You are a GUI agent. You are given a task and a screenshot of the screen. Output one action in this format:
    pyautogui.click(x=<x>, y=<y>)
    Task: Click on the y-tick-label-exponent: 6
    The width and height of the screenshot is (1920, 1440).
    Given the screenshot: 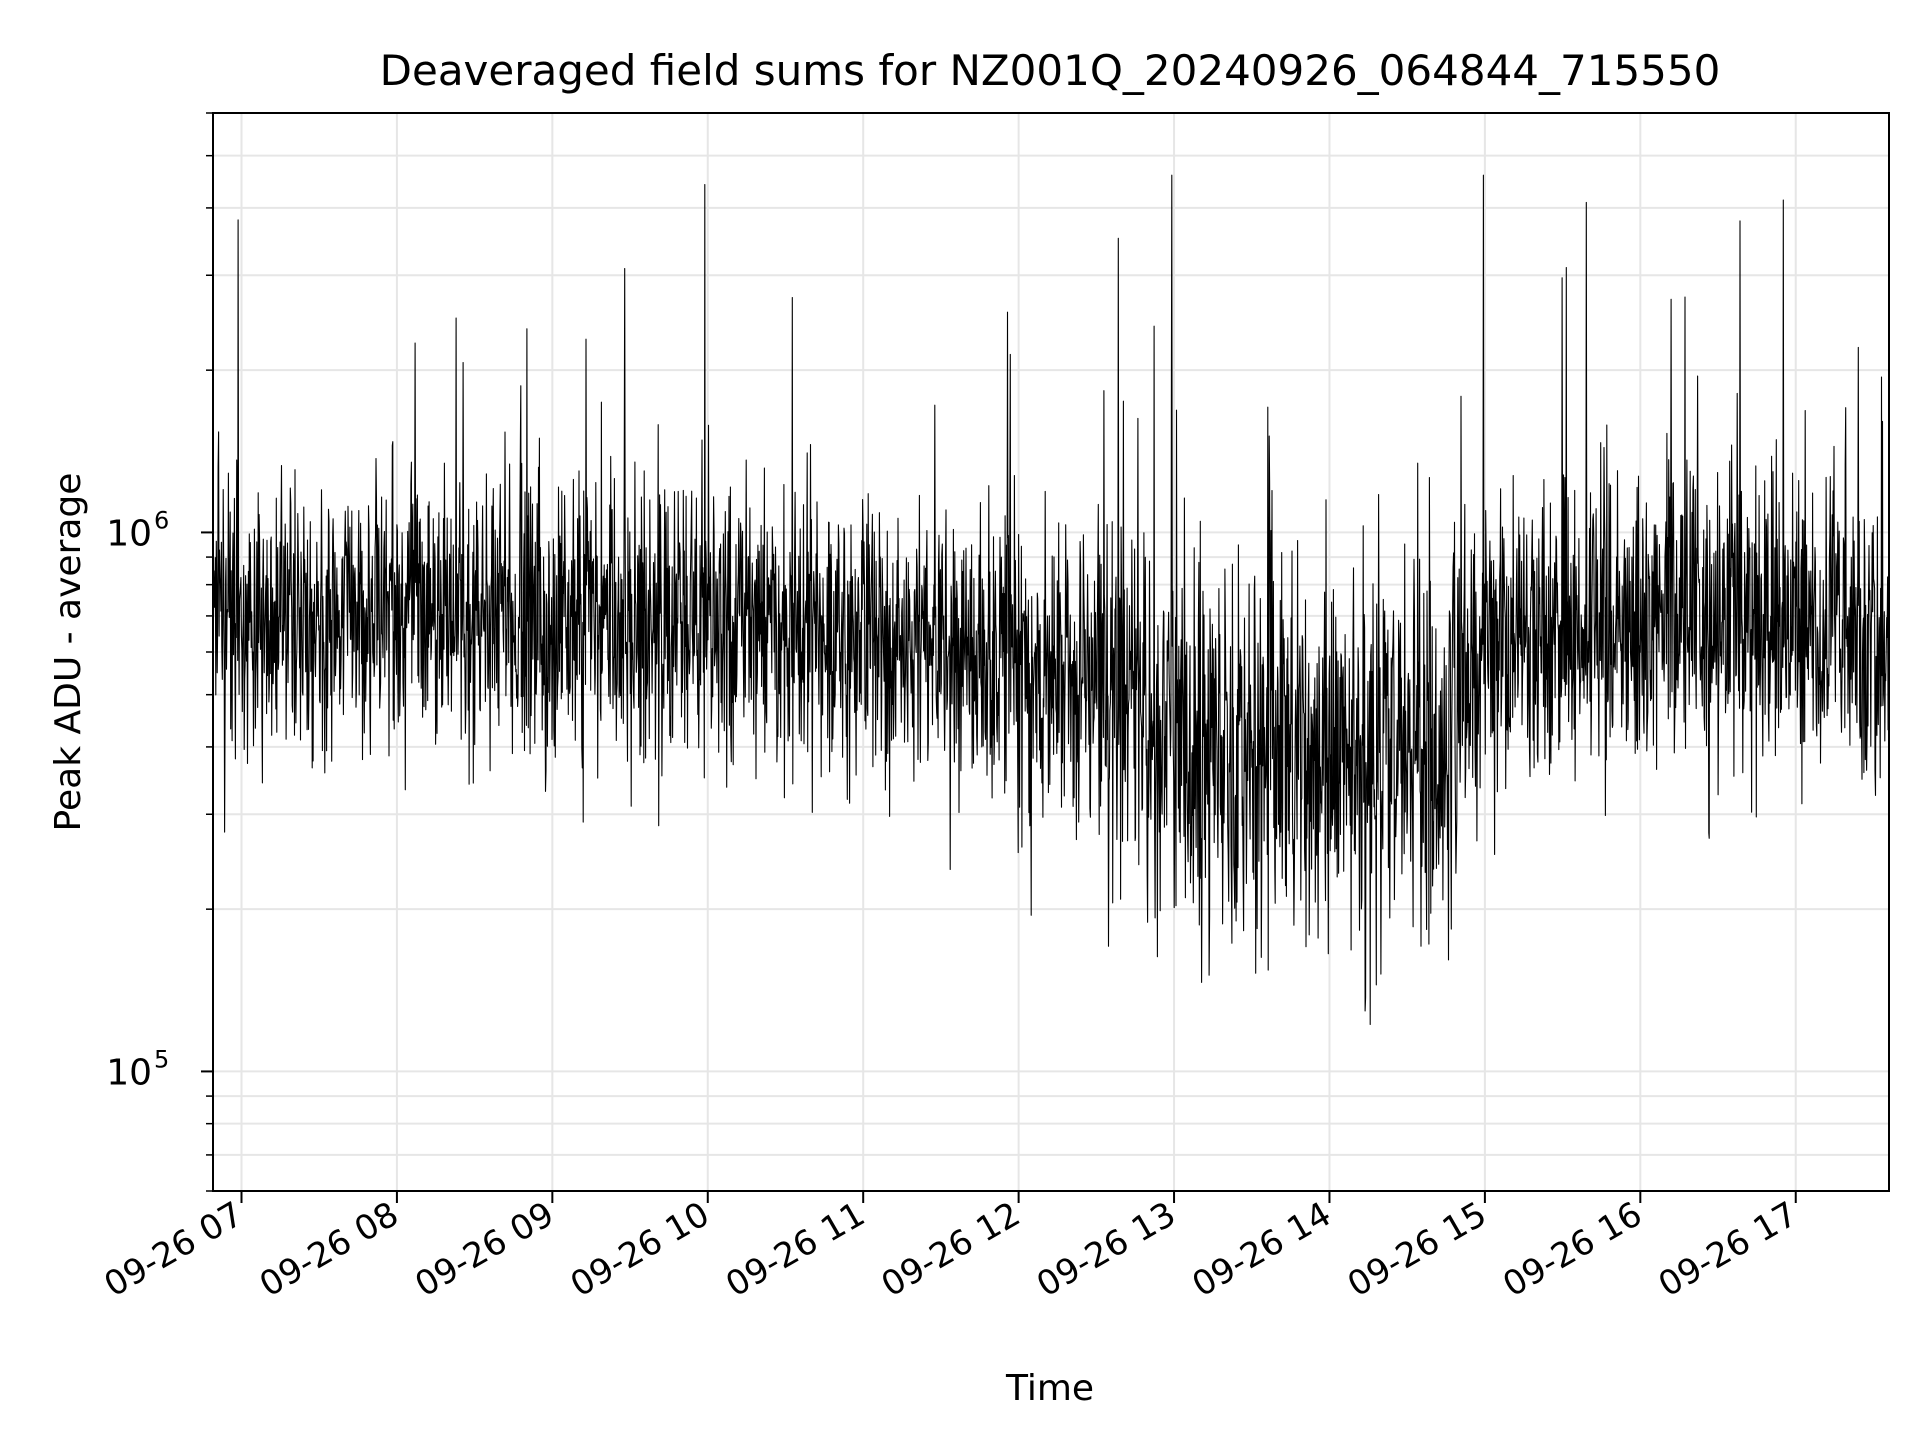 What is the action you would take?
    pyautogui.click(x=161, y=520)
    